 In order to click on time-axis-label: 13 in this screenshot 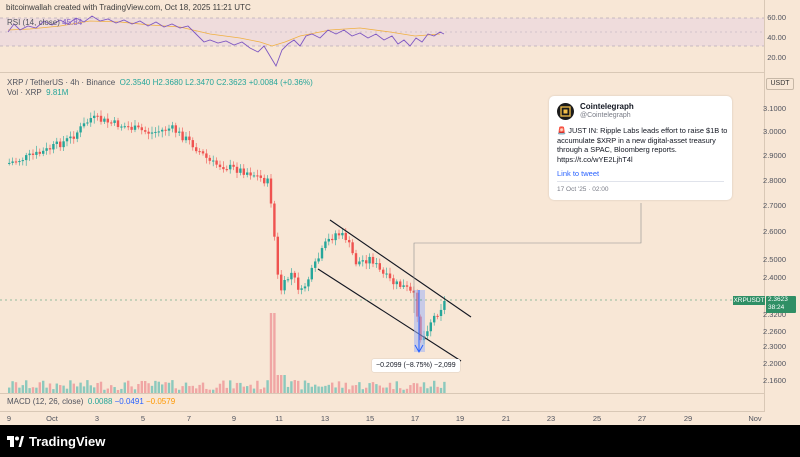, I will do `click(325, 418)`.